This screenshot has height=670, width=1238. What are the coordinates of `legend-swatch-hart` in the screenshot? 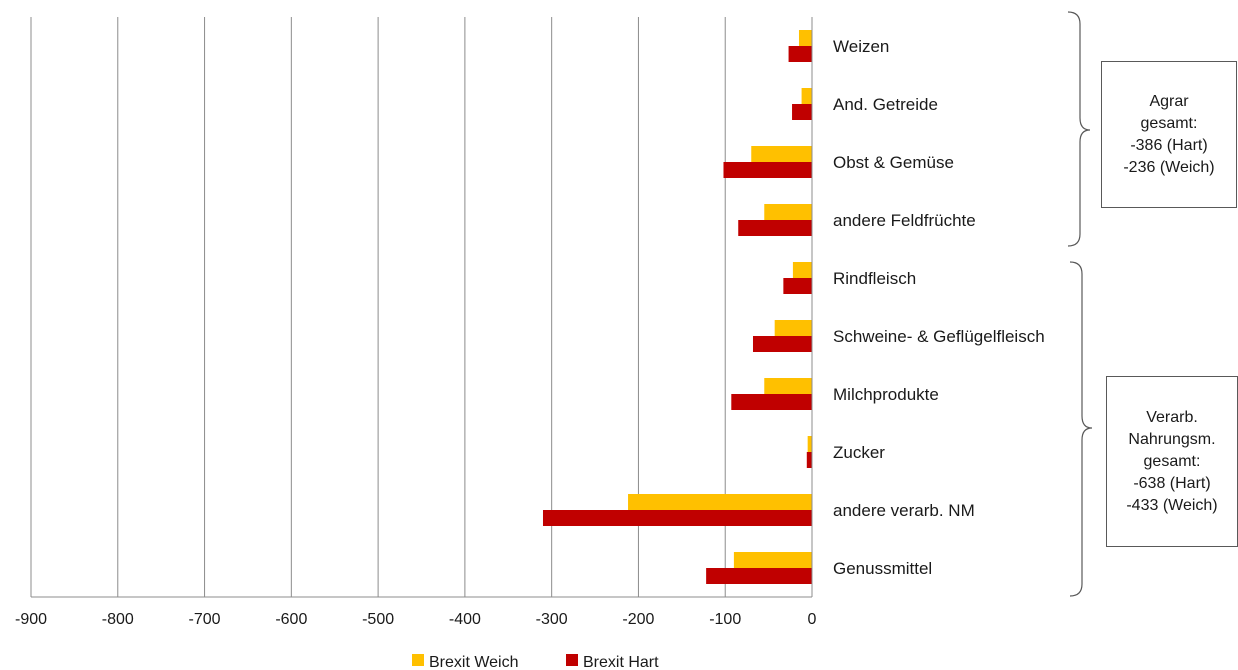 It's located at (572, 660).